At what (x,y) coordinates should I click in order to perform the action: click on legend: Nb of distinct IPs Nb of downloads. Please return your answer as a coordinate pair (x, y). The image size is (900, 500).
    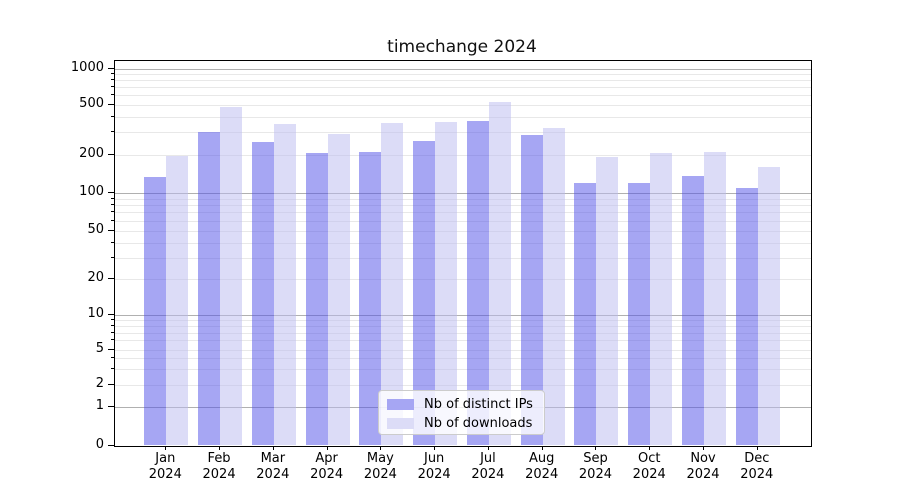
    Looking at the image, I should click on (461, 412).